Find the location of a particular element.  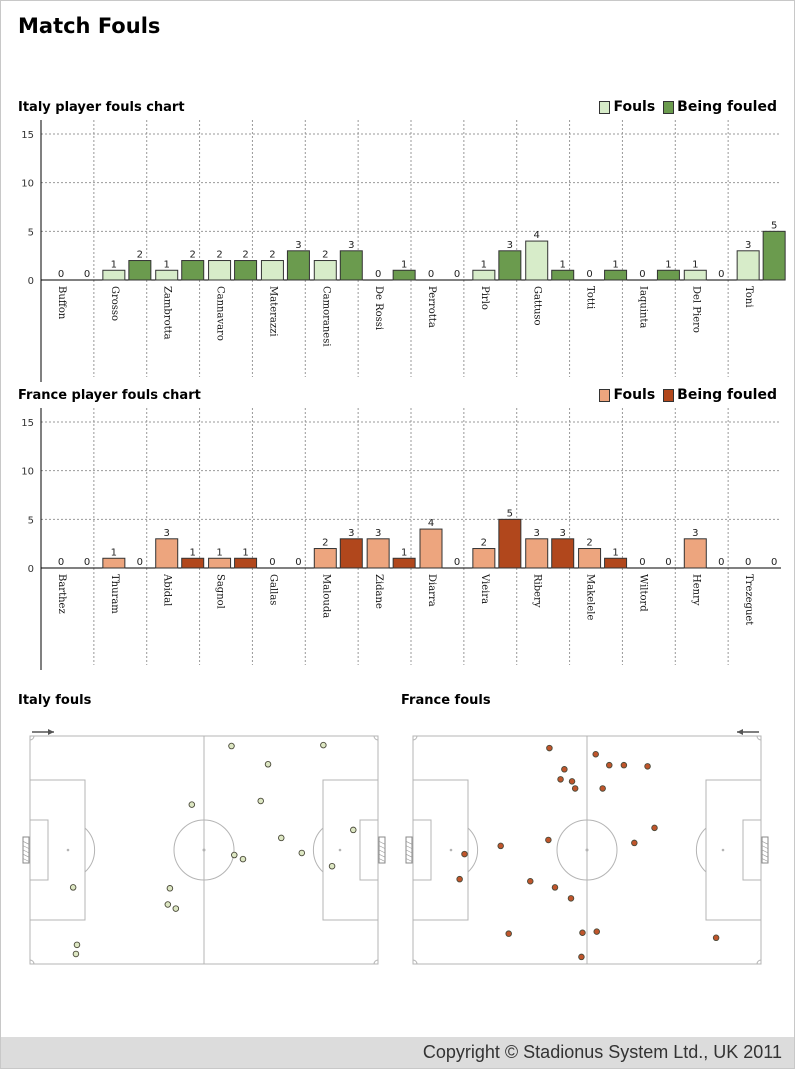

italy-fouls-pitch is located at coordinates (204, 847).